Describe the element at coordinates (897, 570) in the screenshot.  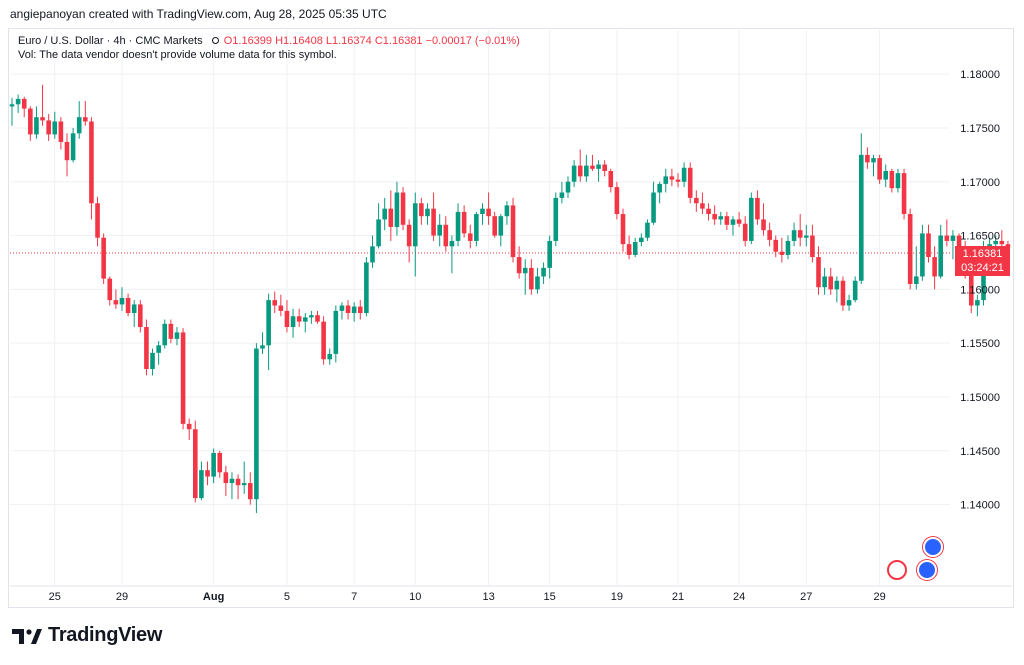
I see `economic-event-us-icon` at that location.